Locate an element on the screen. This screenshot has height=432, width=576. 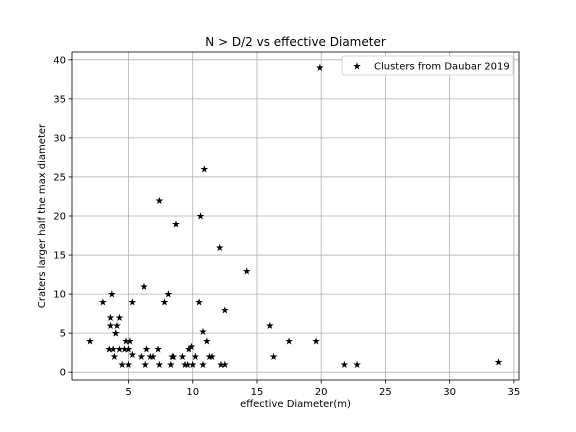
x-axis-label: effective Diameter(m) is located at coordinates (295, 404).